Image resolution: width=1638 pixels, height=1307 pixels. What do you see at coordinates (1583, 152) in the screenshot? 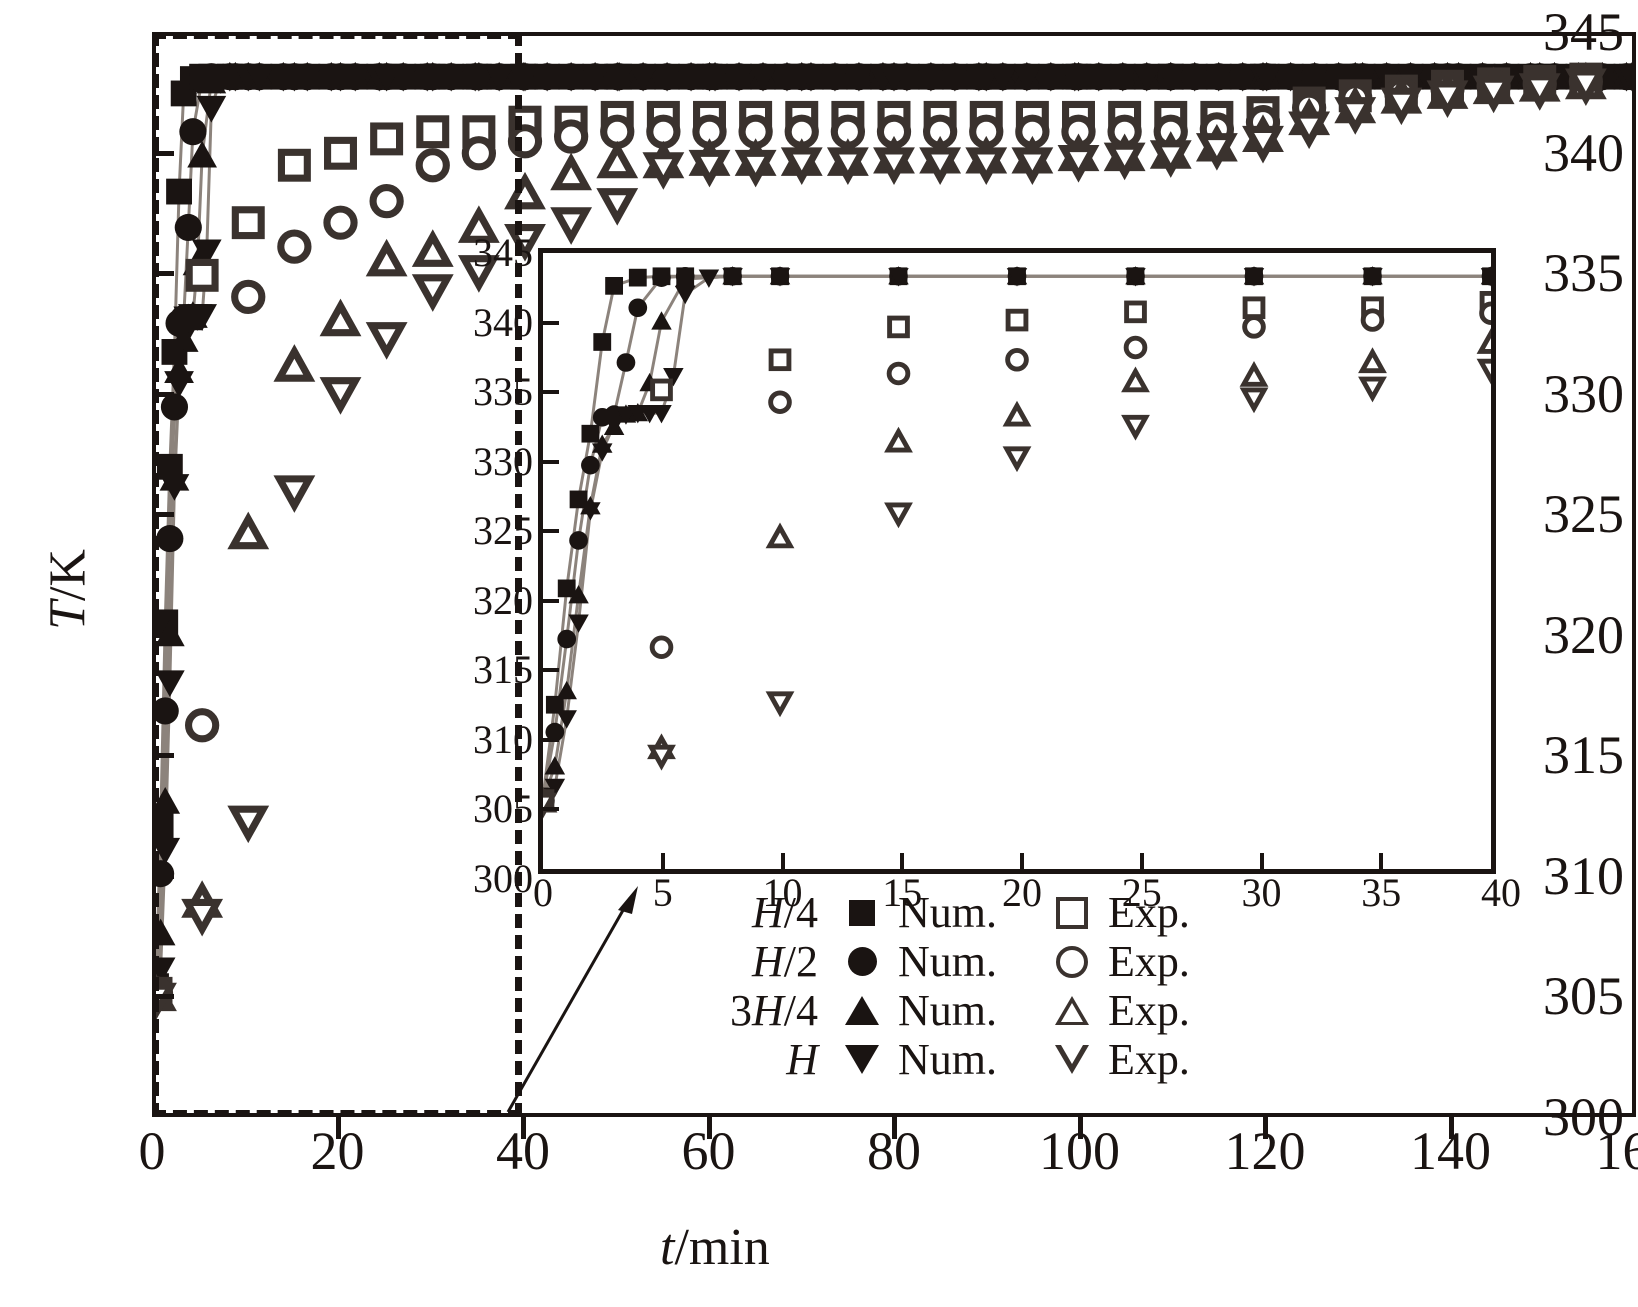
I see `main-y-tick-label: 340` at bounding box center [1583, 152].